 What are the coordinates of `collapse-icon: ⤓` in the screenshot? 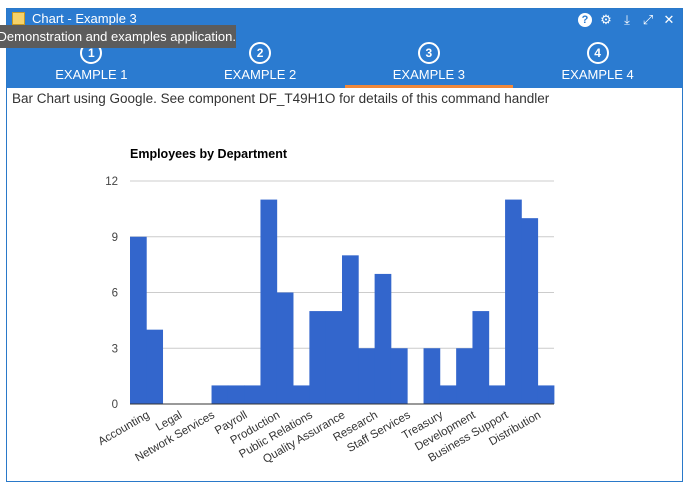 It's located at (627, 19).